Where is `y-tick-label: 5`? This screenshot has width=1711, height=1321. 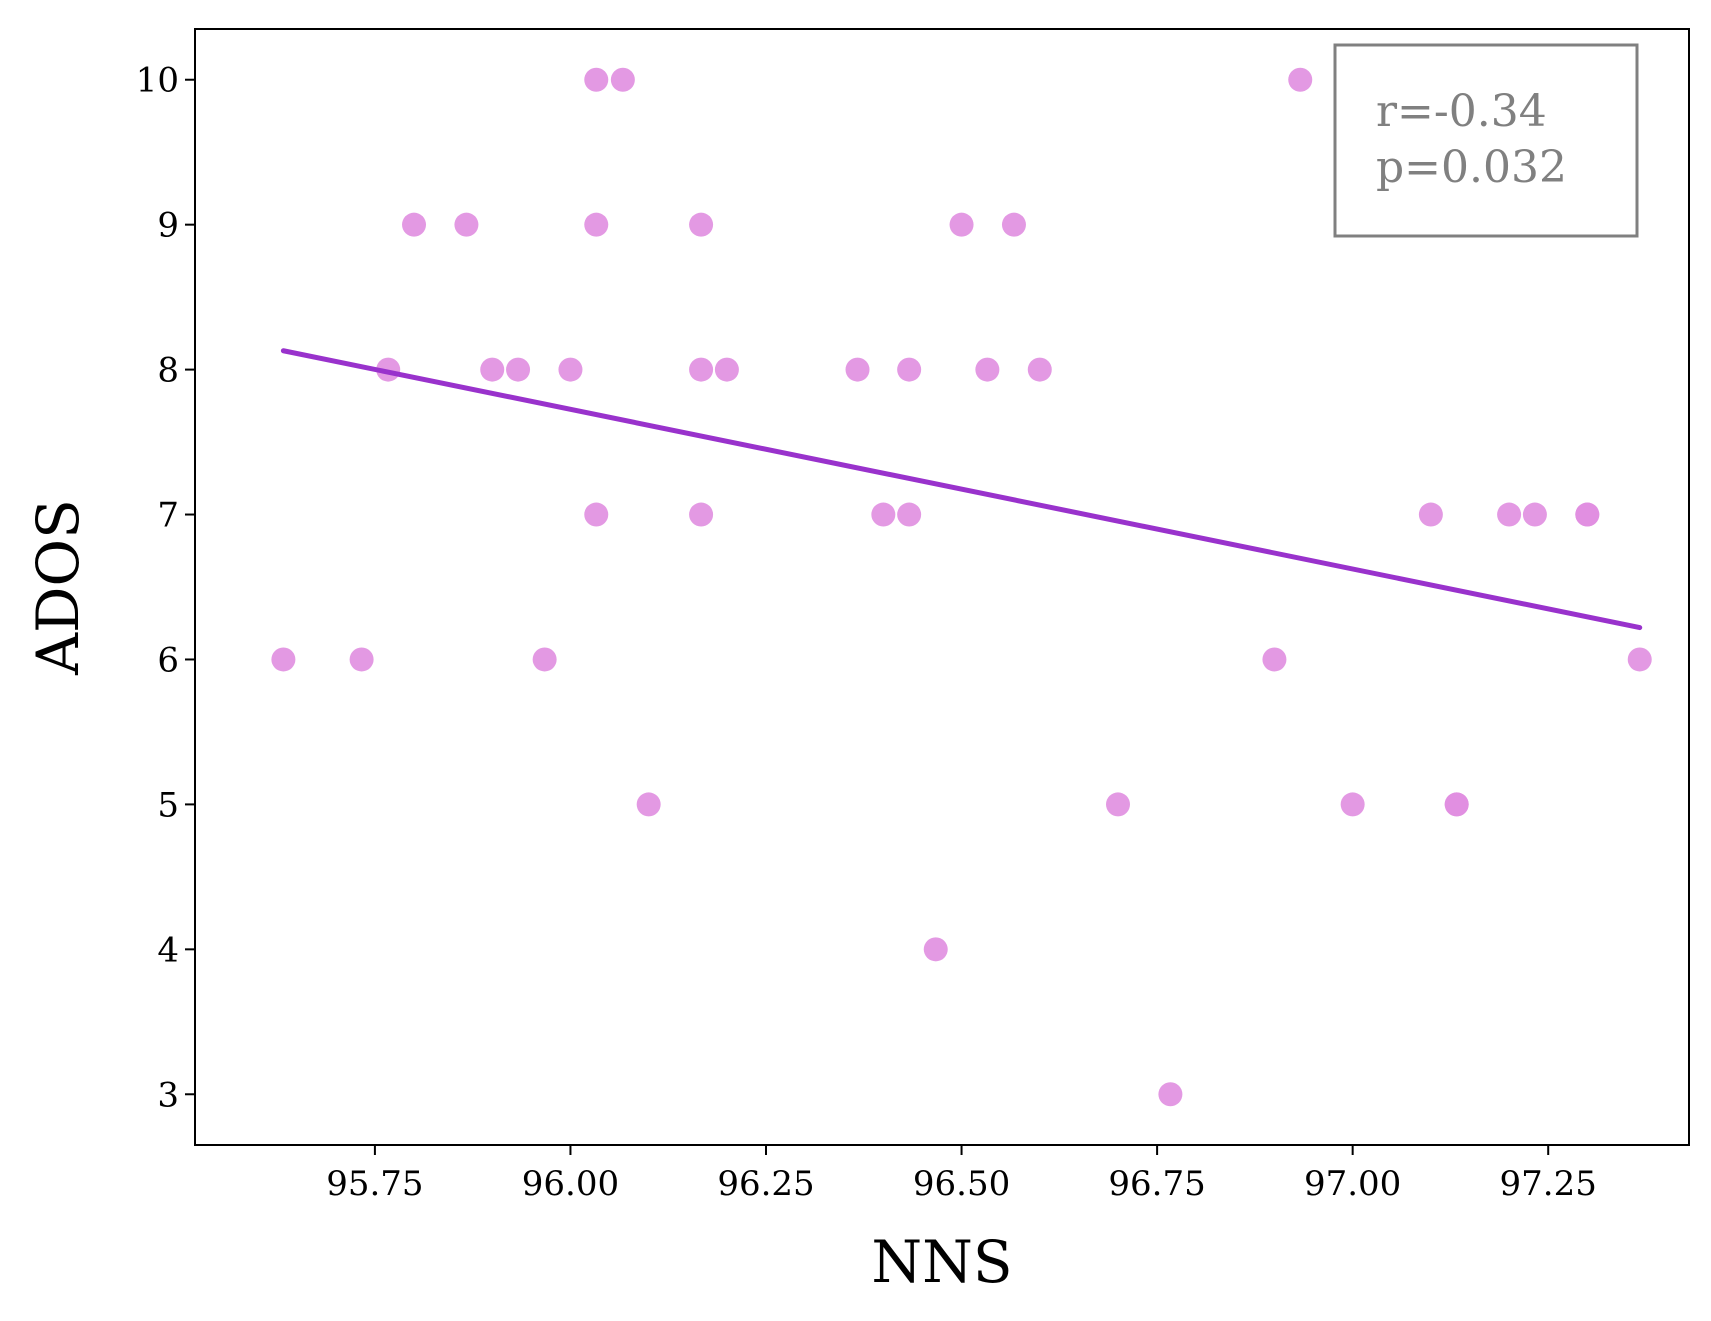 y-tick-label: 5 is located at coordinates (168, 805).